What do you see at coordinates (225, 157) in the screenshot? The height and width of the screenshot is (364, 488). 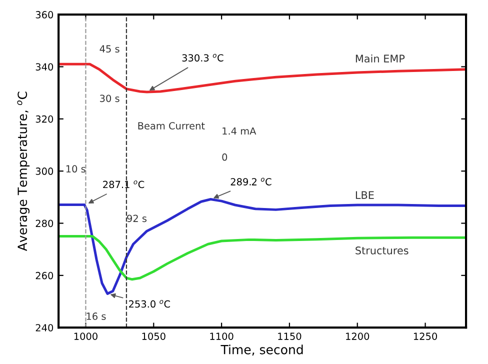 I see `annotation: 0` at bounding box center [225, 157].